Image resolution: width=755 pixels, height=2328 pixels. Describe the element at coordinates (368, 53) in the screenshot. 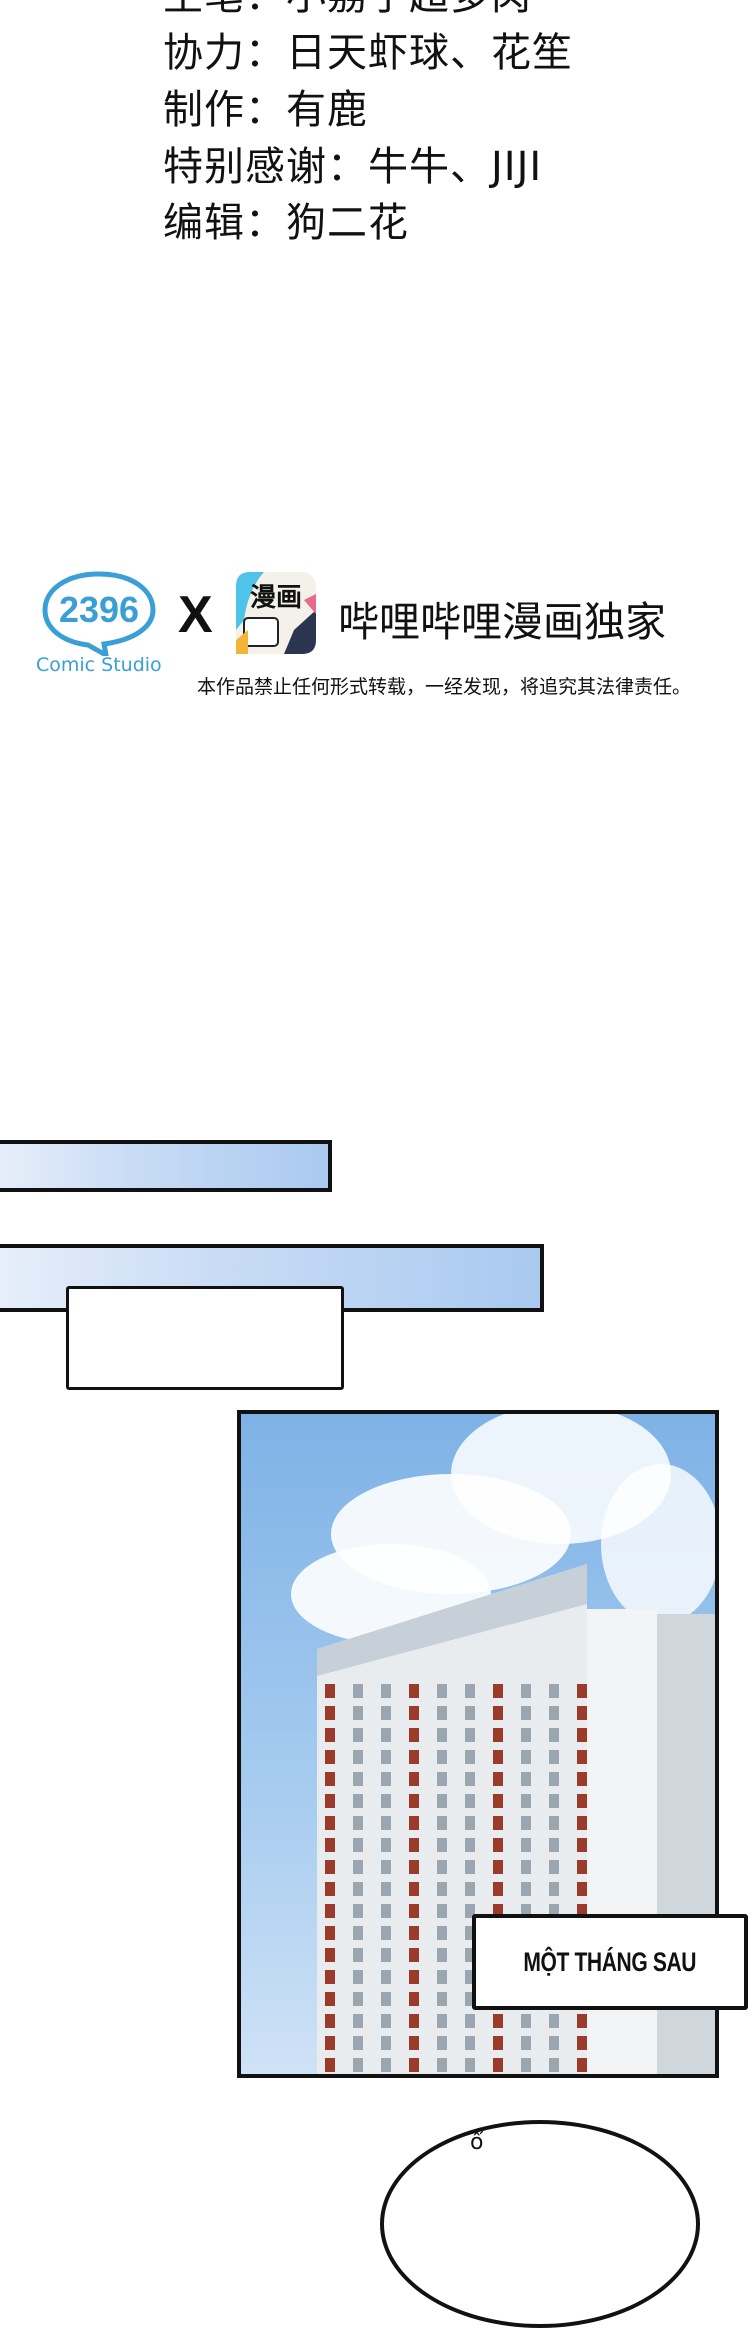

I see `credit-line-assist: 协力：日天虾球、花笙` at that location.